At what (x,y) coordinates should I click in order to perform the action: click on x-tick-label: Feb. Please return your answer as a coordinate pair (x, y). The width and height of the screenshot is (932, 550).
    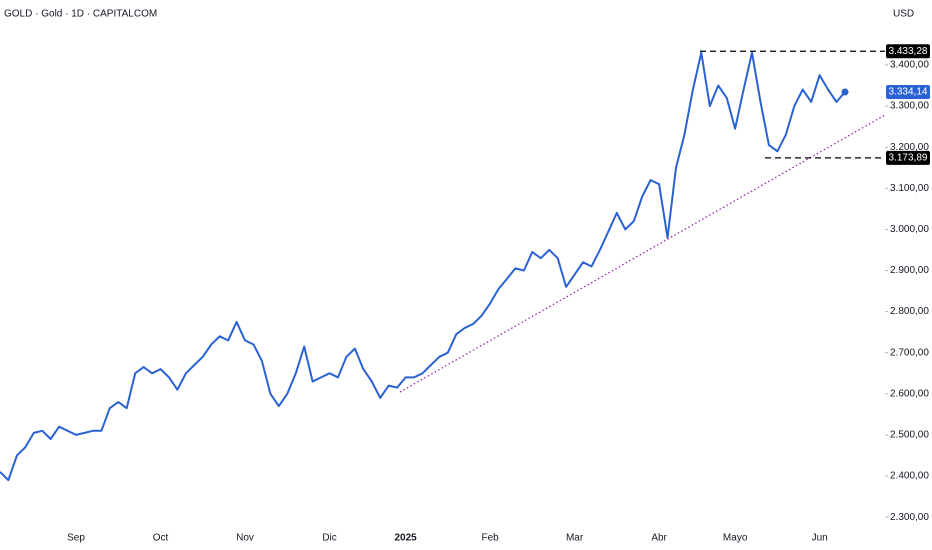
    Looking at the image, I should click on (490, 538).